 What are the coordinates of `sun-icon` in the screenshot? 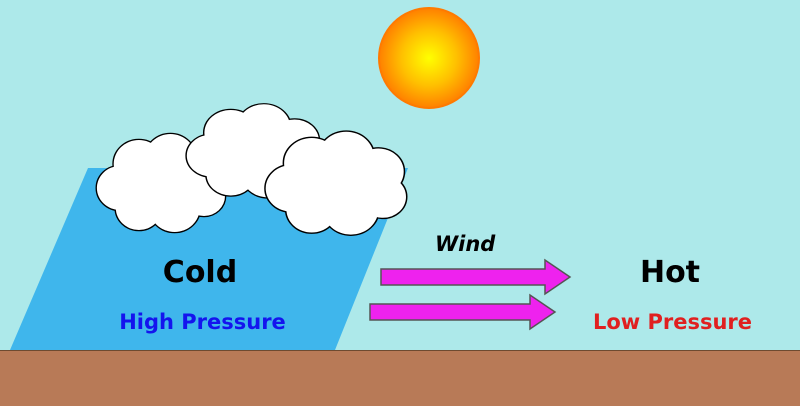 It's located at (429, 58).